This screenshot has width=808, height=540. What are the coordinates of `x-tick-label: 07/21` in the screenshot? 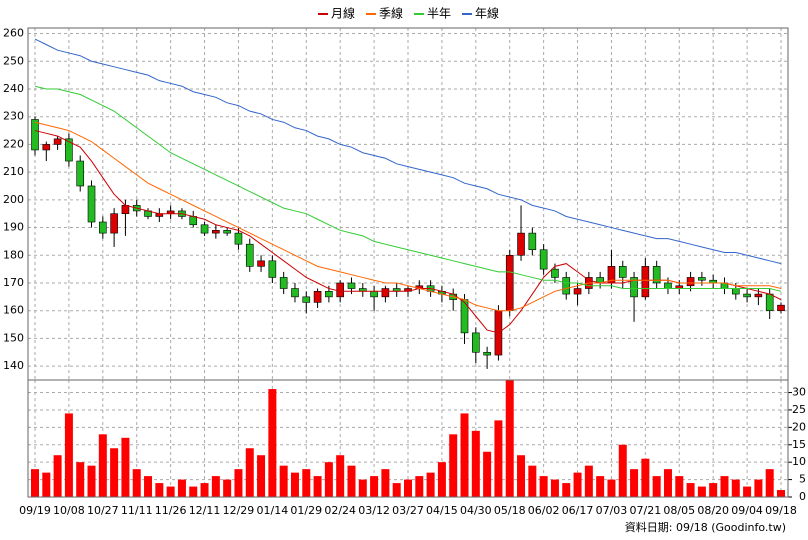 It's located at (646, 510).